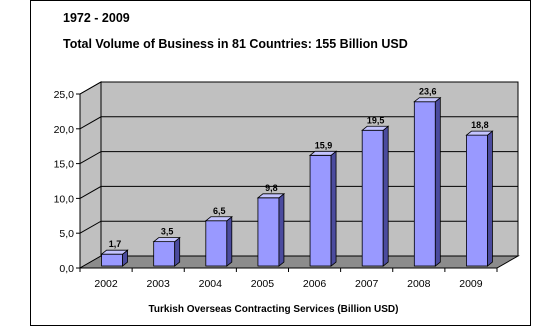 The width and height of the screenshot is (547, 328). Describe the element at coordinates (299, 262) in the screenshot. I see `chart-floor` at that location.